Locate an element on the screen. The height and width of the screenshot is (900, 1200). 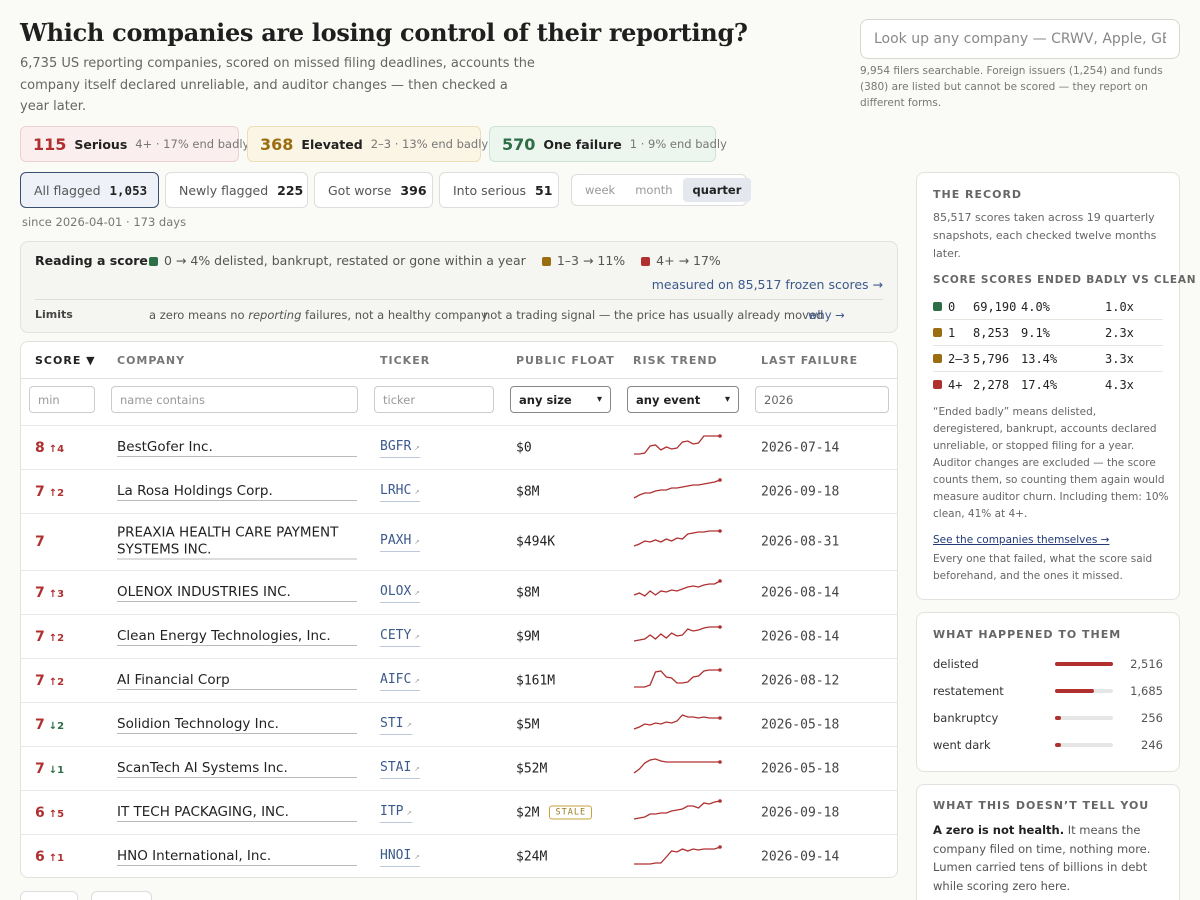
ticker-link: CETY ↗ is located at coordinates (400, 637).